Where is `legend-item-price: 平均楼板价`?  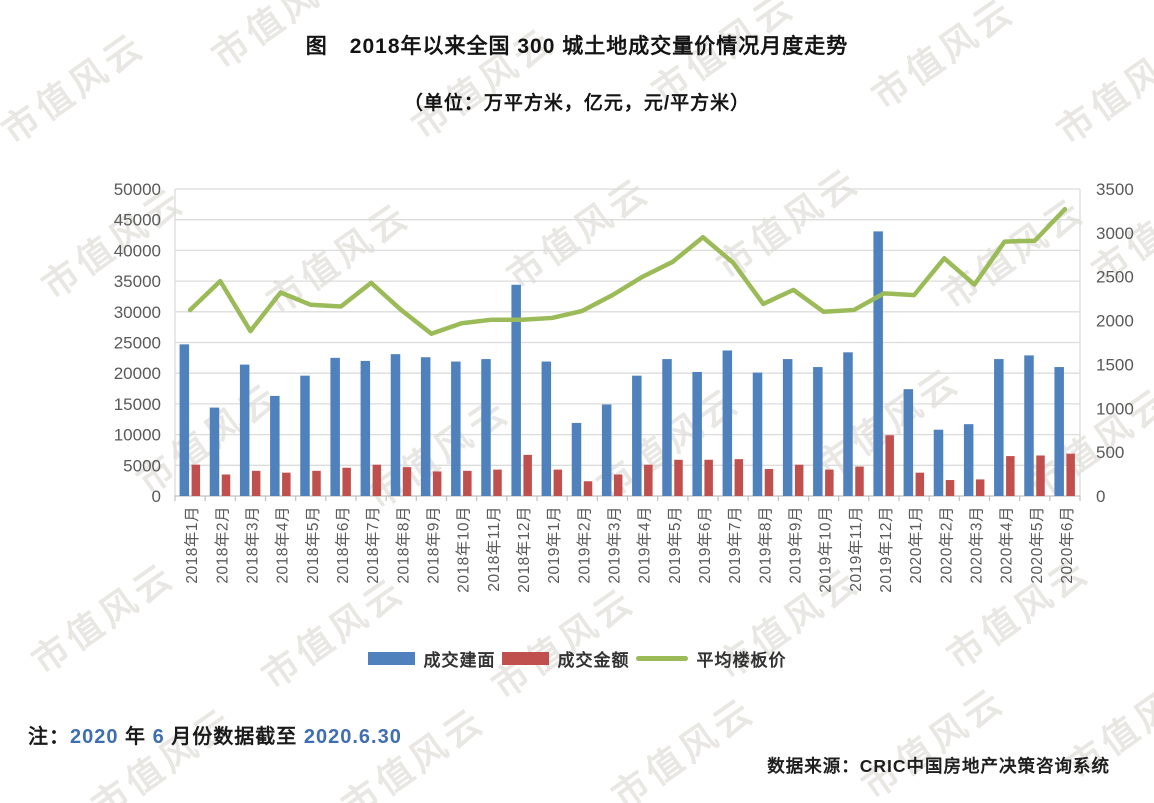
legend-item-price: 平均楼板价 is located at coordinates (711, 658).